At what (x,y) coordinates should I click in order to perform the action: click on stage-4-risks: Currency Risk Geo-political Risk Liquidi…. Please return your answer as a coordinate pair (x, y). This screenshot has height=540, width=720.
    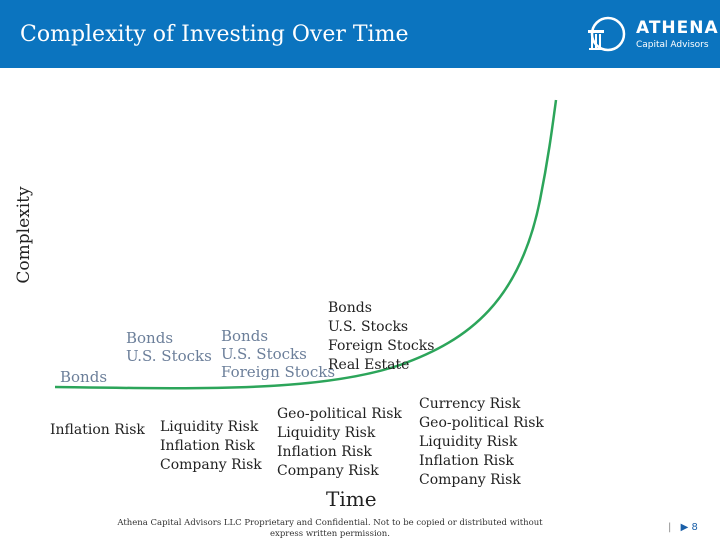
    Looking at the image, I should click on (481, 442).